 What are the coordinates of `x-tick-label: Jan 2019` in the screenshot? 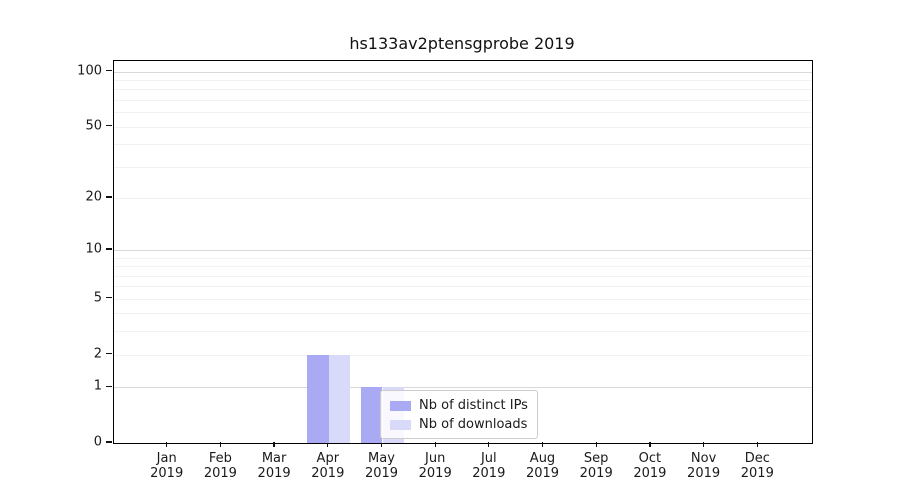 It's located at (167, 466).